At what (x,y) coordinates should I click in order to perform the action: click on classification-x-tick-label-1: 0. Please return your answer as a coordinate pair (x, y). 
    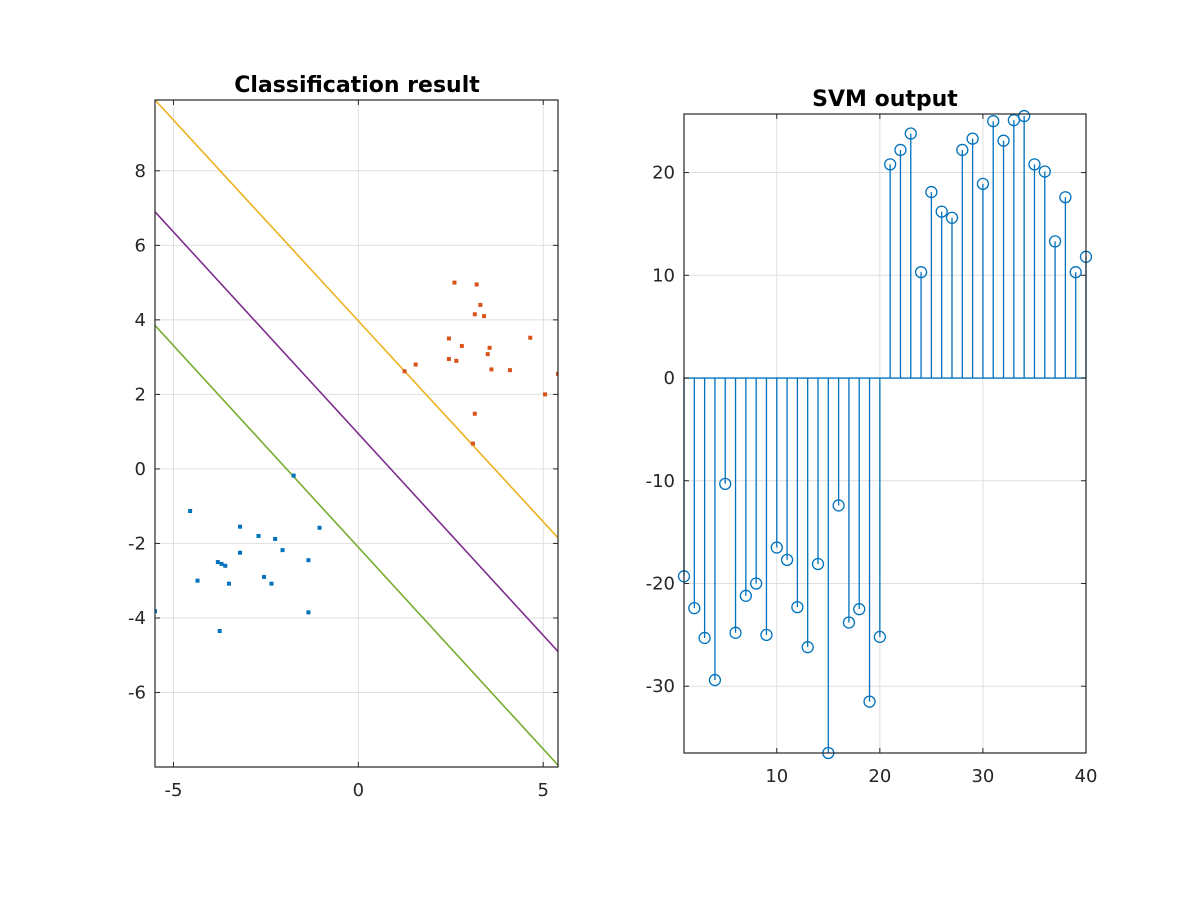
    Looking at the image, I should click on (358, 790).